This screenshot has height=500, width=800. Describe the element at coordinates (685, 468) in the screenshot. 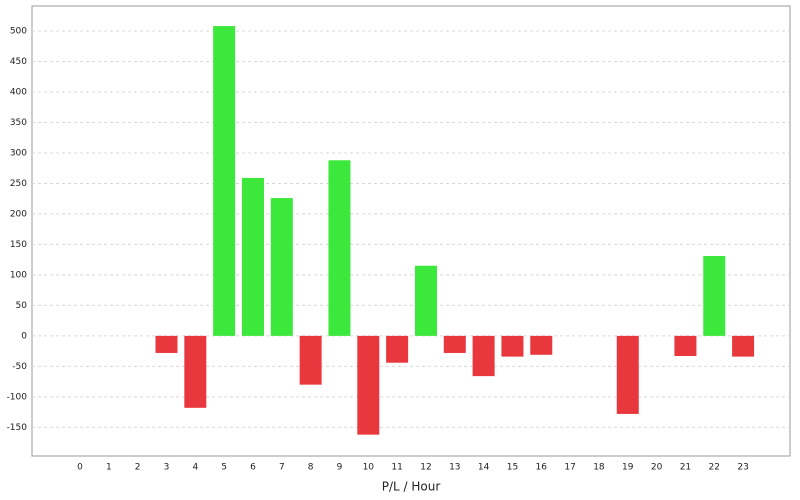

I see `x-tick-label: 21` at that location.